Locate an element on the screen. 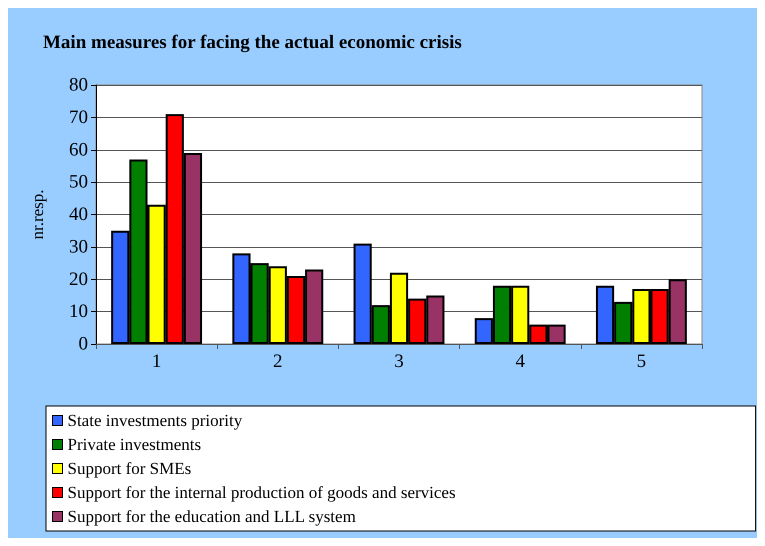 The image size is (765, 546). y-tick-label: 40 is located at coordinates (78, 214).